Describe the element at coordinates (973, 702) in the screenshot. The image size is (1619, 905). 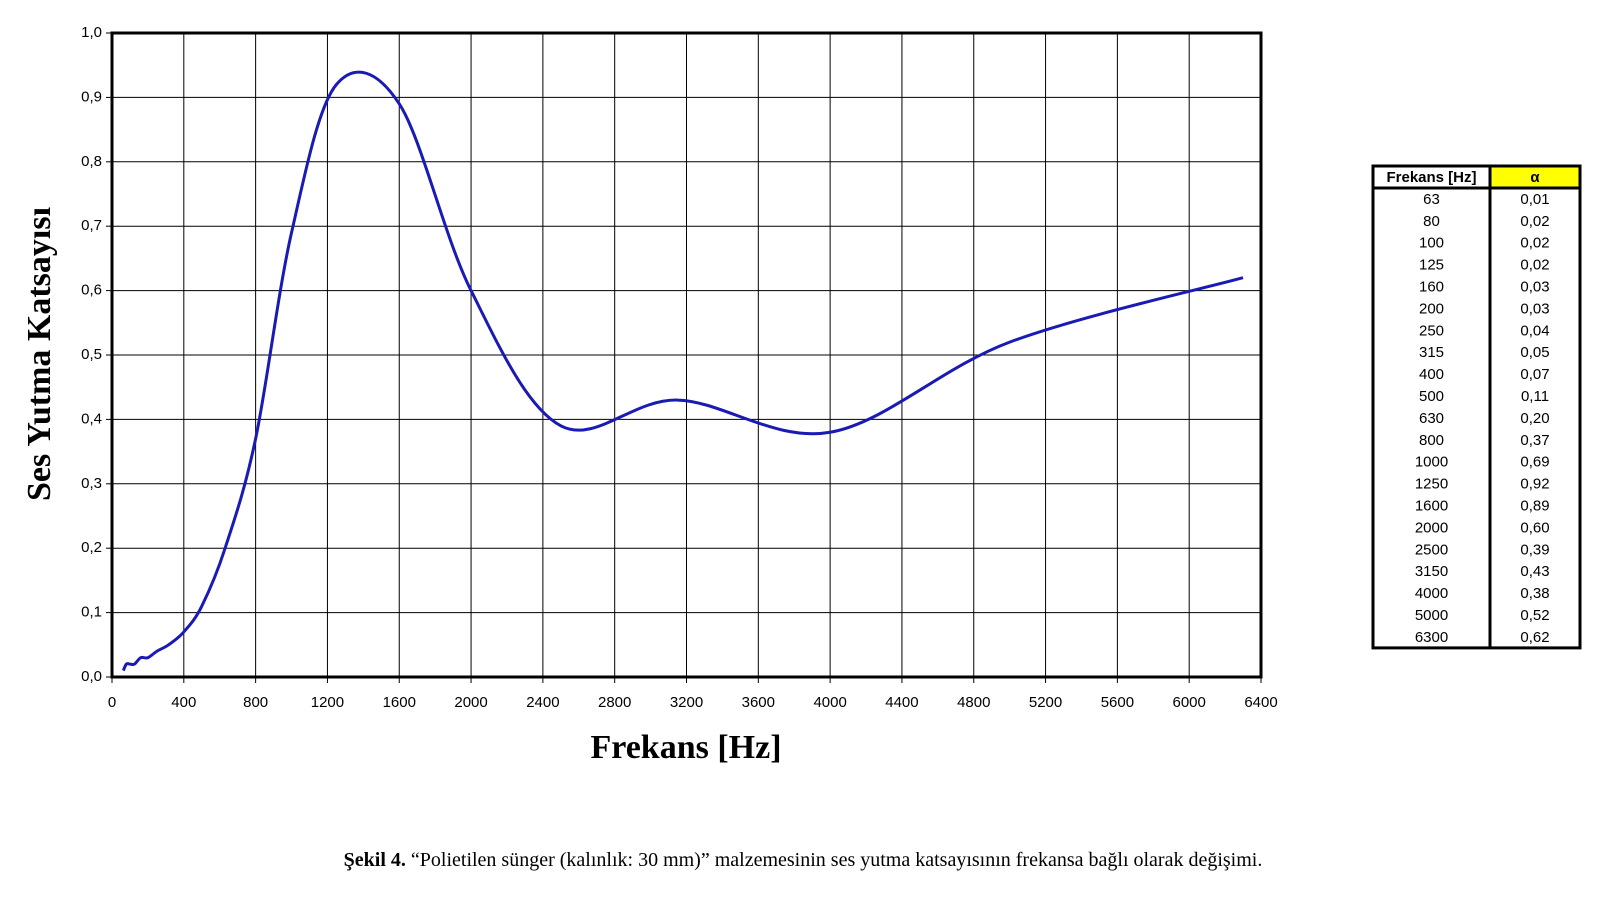
I see `x-tick-label: 4800` at that location.